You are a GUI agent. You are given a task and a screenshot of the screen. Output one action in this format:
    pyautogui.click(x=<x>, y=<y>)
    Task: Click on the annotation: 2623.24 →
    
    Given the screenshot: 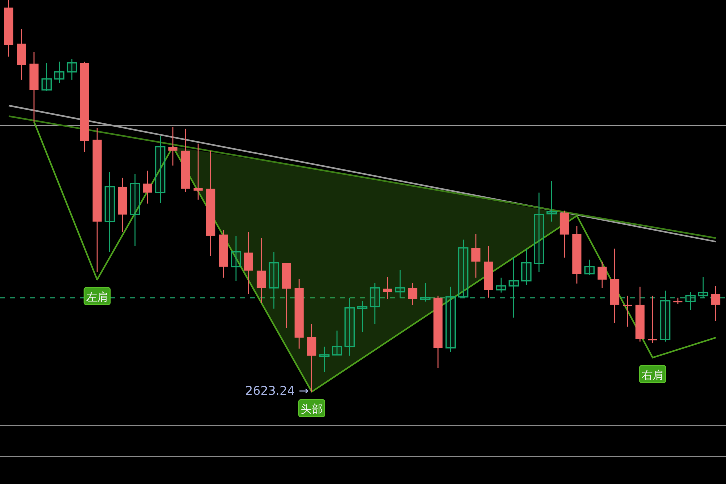 What is the action you would take?
    pyautogui.click(x=277, y=391)
    